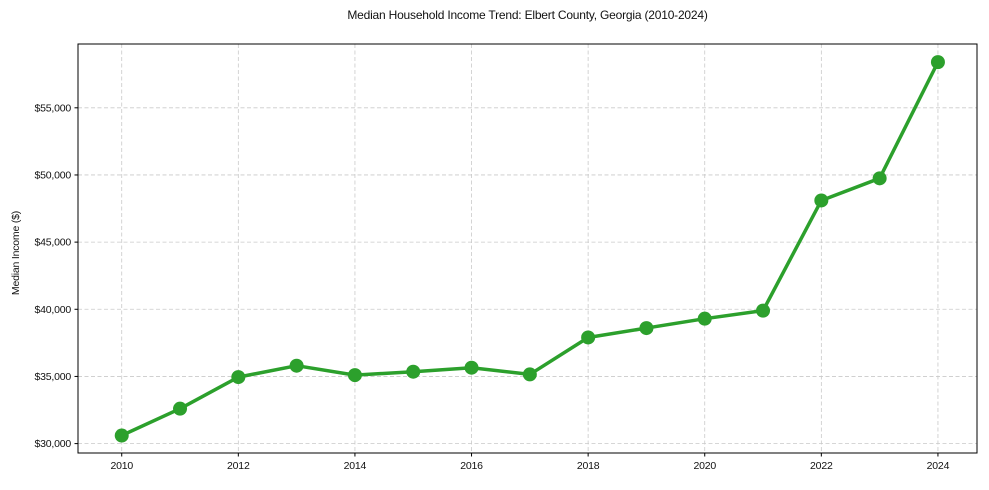  What do you see at coordinates (530, 462) in the screenshot?
I see `x-axis: 2010 2012 2014 2016 2018 2020 2022 2024` at bounding box center [530, 462].